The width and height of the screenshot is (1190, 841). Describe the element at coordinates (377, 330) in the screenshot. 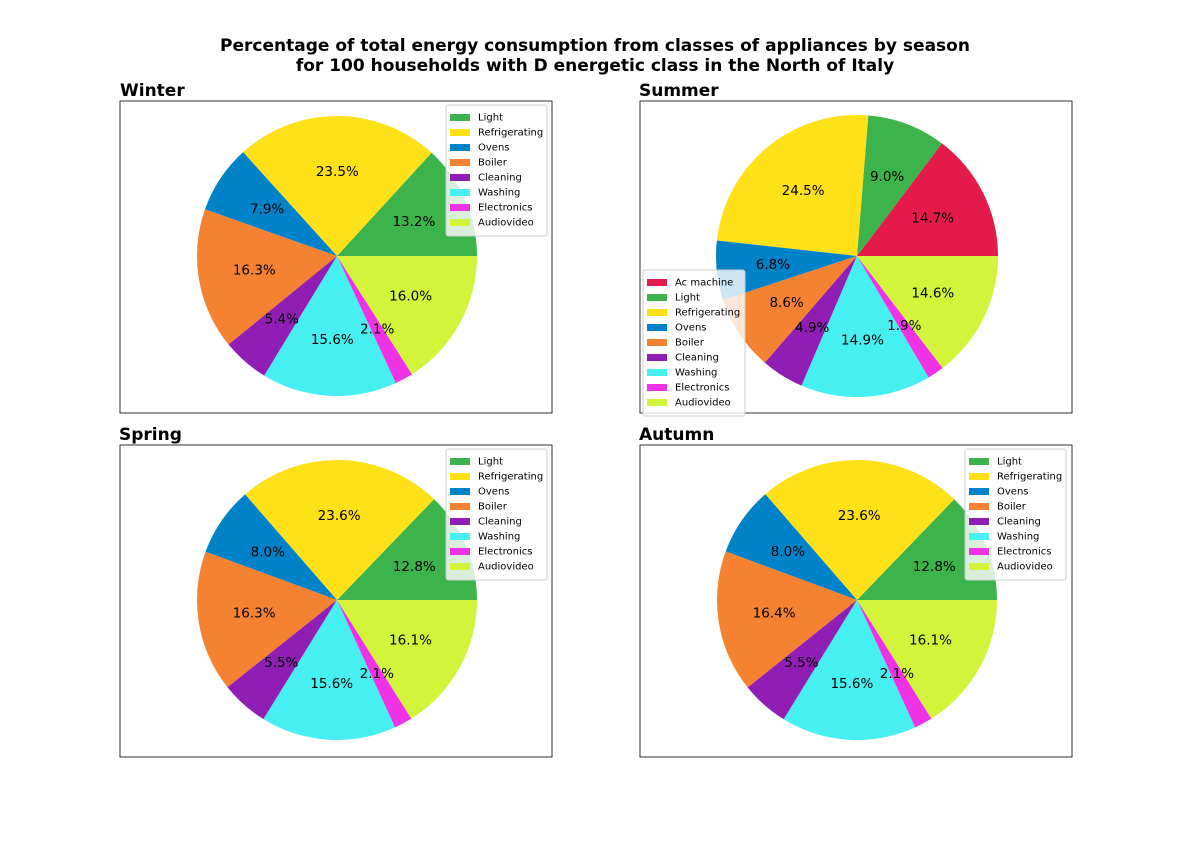

I see `slice-label-electronics: 2.1%` at that location.